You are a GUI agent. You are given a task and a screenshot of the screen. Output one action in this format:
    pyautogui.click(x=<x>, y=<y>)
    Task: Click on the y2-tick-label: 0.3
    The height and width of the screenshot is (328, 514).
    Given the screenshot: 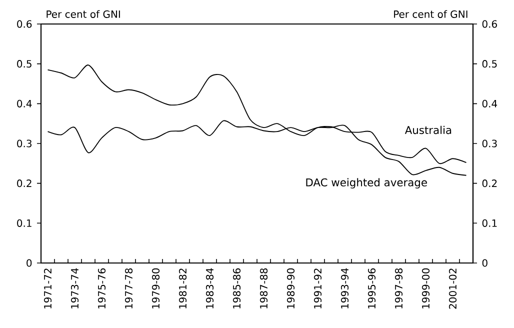 What is the action you would take?
    pyautogui.click(x=489, y=144)
    